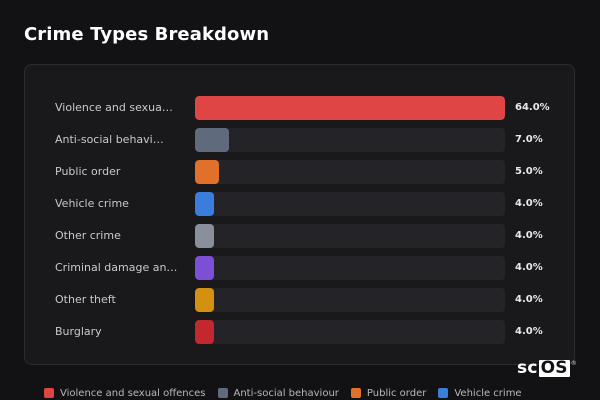 This screenshot has width=600, height=400. I want to click on brand-boxed: OS, so click(554, 367).